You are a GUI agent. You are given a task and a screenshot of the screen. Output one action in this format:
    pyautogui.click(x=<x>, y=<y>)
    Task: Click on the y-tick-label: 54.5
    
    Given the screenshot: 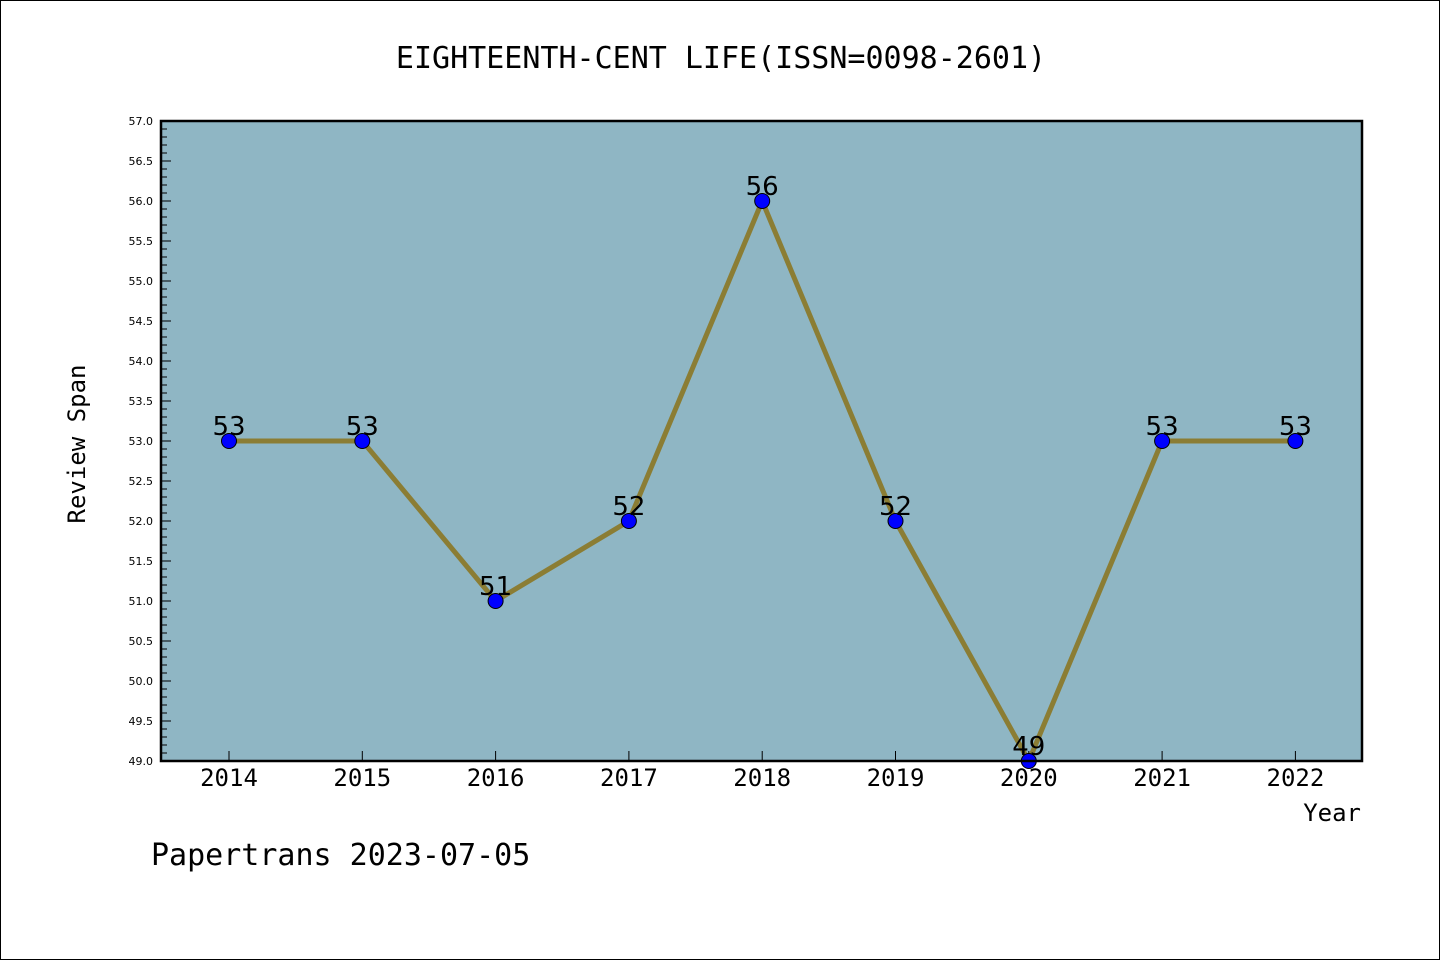 What is the action you would take?
    pyautogui.click(x=141, y=321)
    